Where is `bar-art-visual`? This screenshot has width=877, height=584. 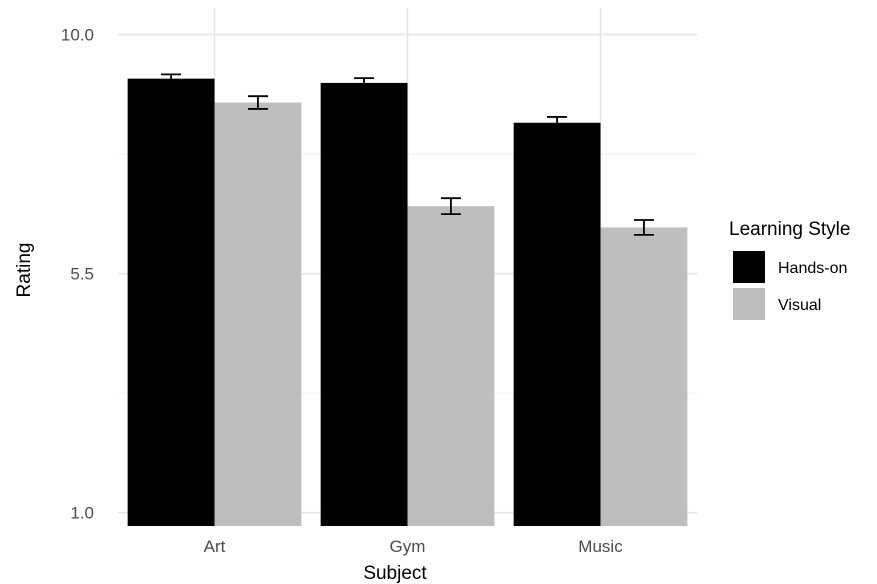 bar-art-visual is located at coordinates (258, 314).